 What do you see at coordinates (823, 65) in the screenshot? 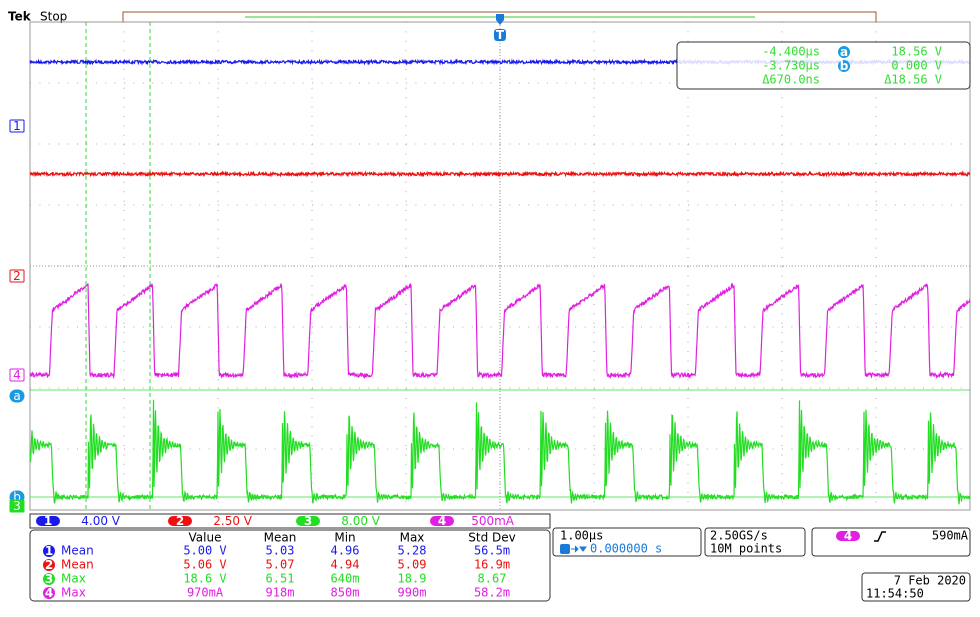
I see `cursor-readout-box` at bounding box center [823, 65].